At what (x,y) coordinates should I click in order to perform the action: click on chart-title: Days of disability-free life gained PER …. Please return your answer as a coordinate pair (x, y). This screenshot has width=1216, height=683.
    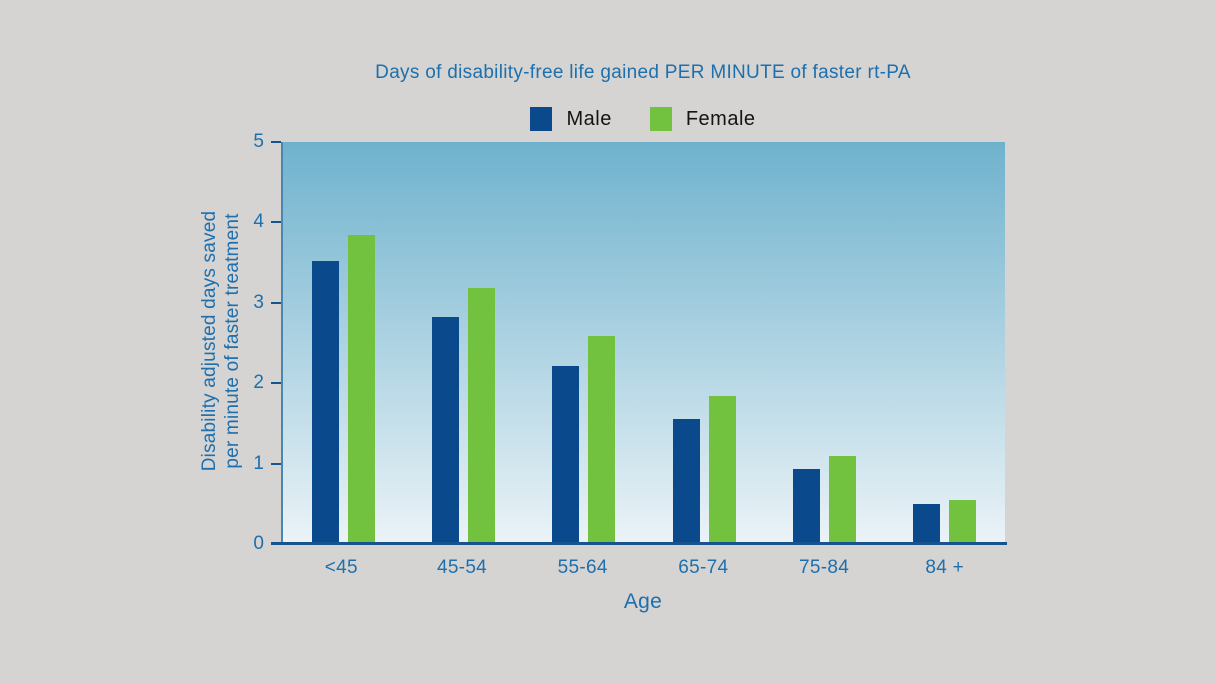
    Looking at the image, I should click on (643, 72).